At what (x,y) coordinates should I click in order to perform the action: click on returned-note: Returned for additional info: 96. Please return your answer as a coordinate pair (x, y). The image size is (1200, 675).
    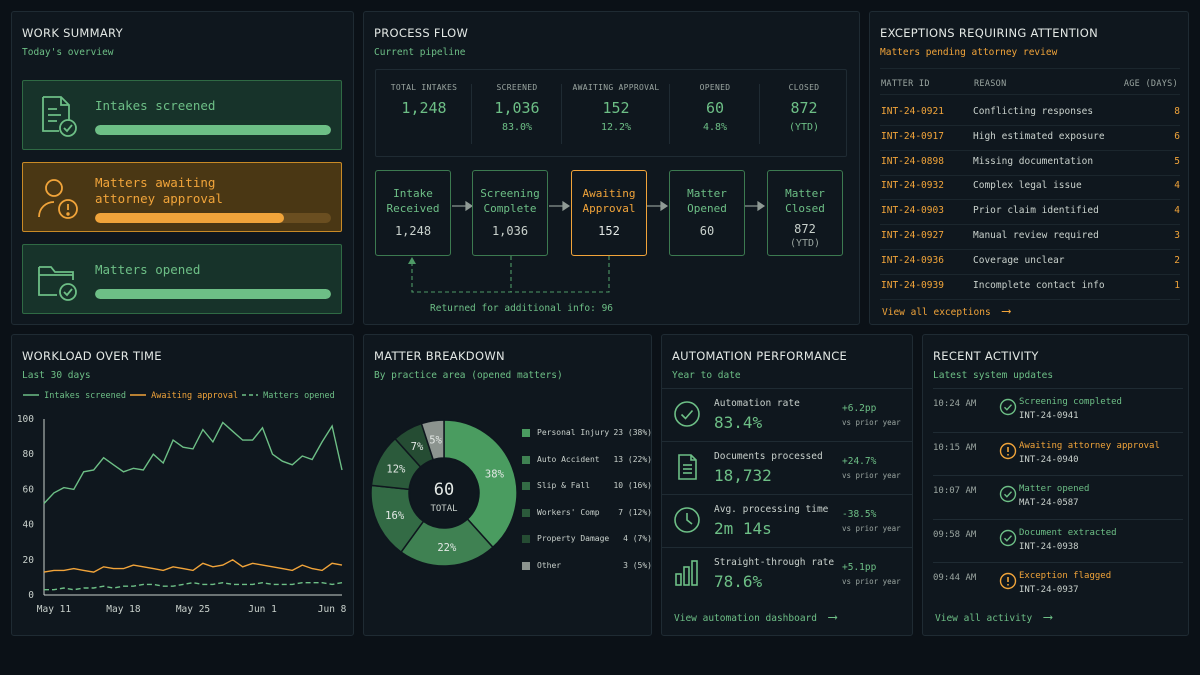
    Looking at the image, I should click on (522, 308).